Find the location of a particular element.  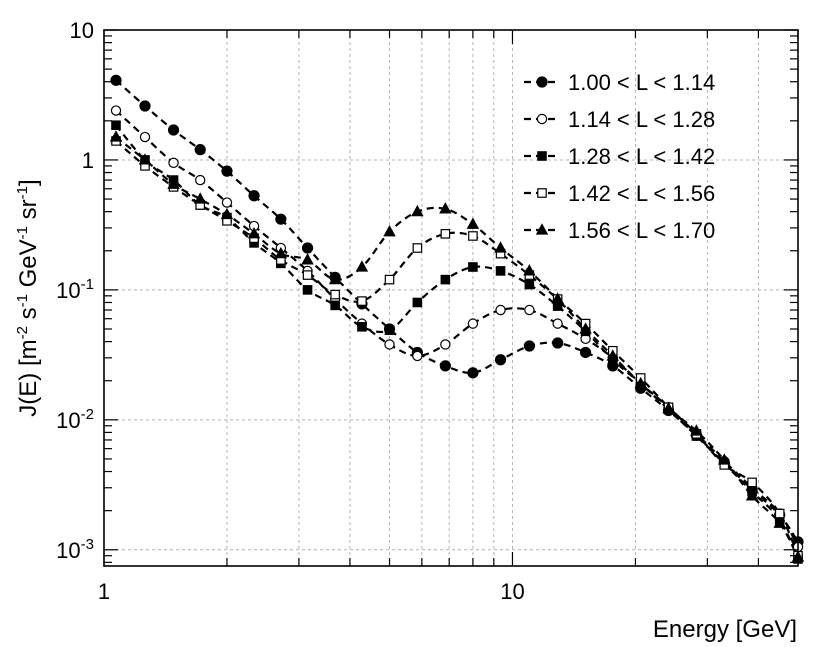

legend-label-5: 1.56 < L < 1.70 is located at coordinates (641, 230).